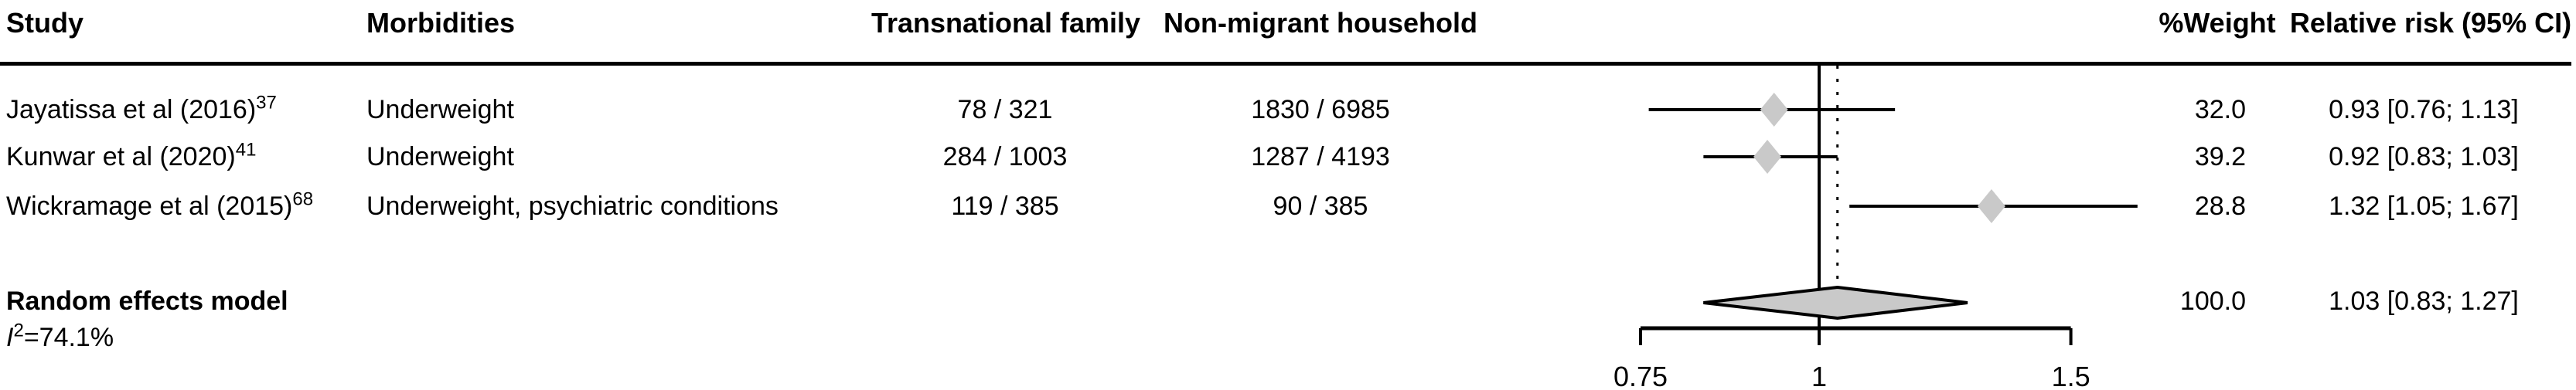  Describe the element at coordinates (1640, 376) in the screenshot. I see `x-axis-tick-label: 0.75` at that location.